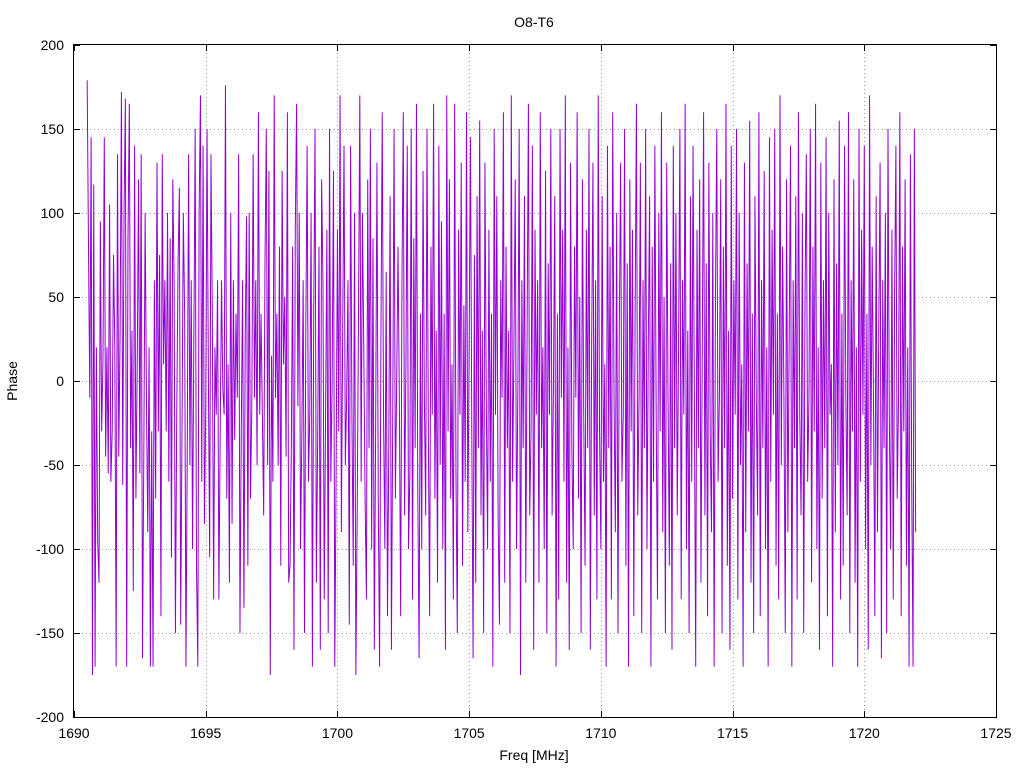 The image size is (1024, 768). What do you see at coordinates (732, 733) in the screenshot?
I see `x-tick-label: 1715` at bounding box center [732, 733].